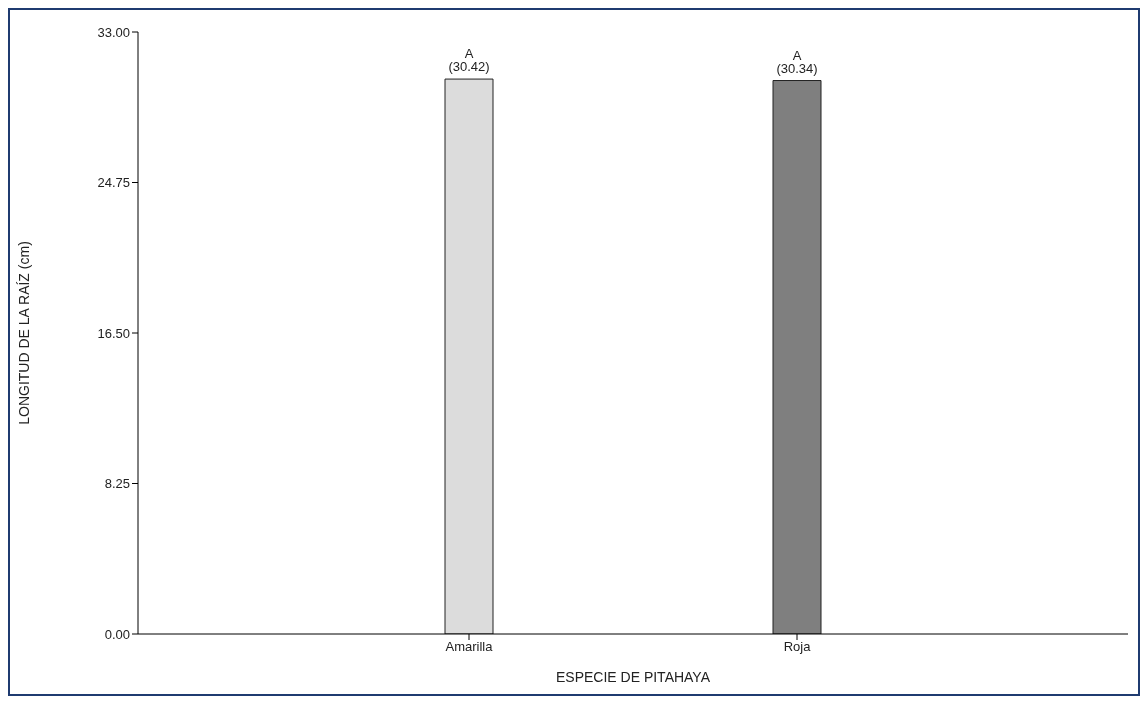 The width and height of the screenshot is (1148, 702). I want to click on y-tick-label: 8.25, so click(117, 484).